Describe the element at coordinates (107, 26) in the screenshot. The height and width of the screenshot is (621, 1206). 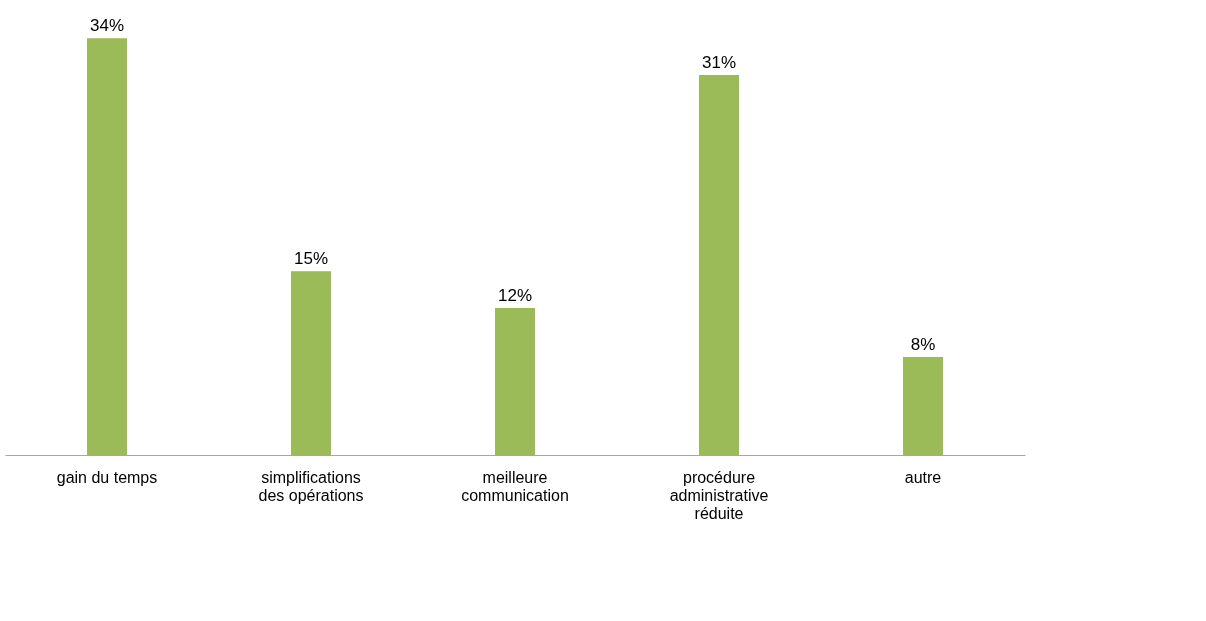
I see `data-label: 34%` at that location.